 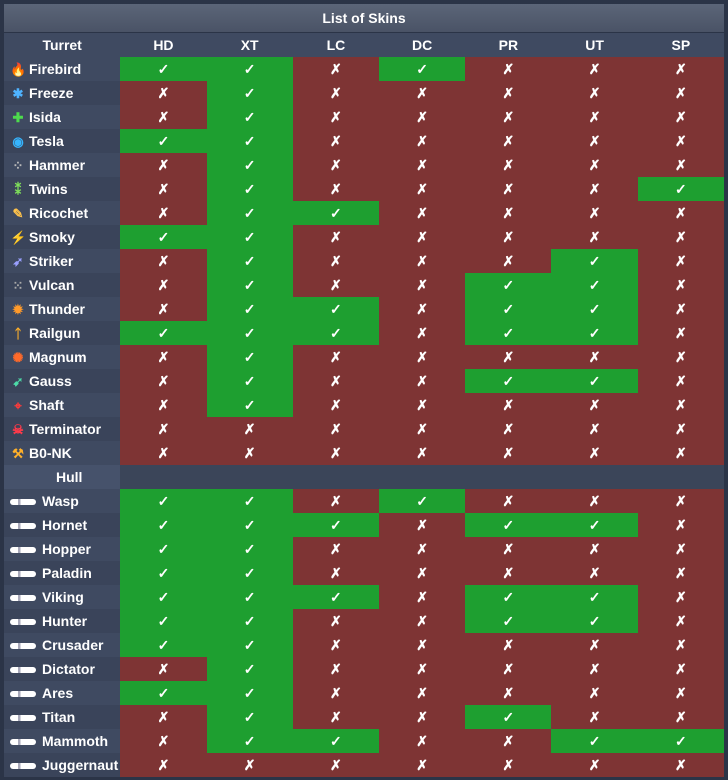 What do you see at coordinates (51, 260) in the screenshot?
I see `row-label: Striker` at bounding box center [51, 260].